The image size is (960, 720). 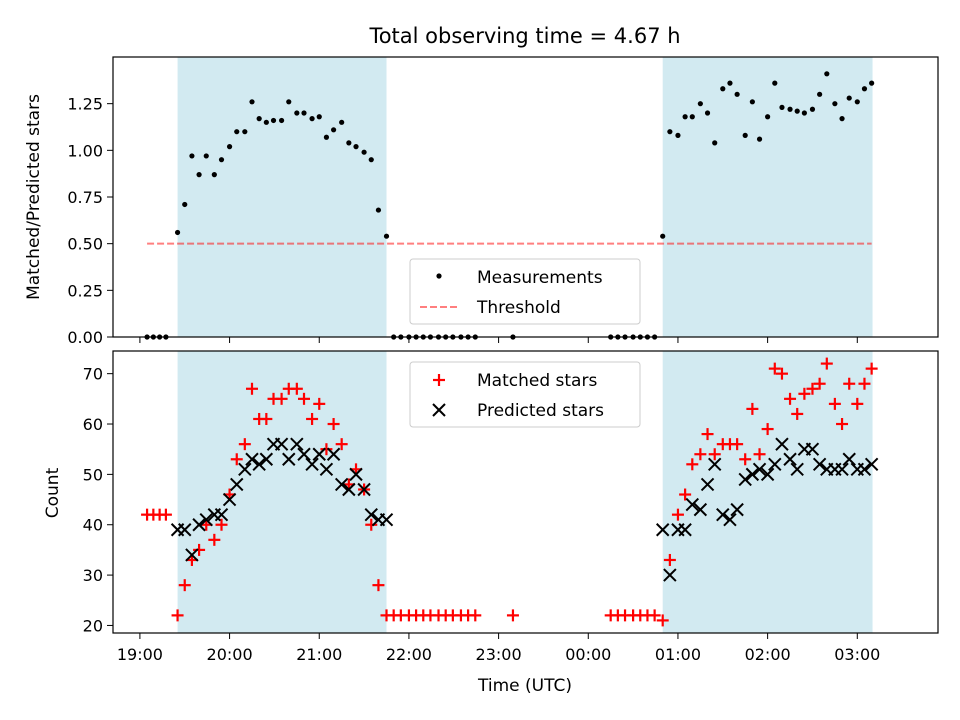 What do you see at coordinates (498, 340) in the screenshot?
I see `top-x-ticks` at bounding box center [498, 340].